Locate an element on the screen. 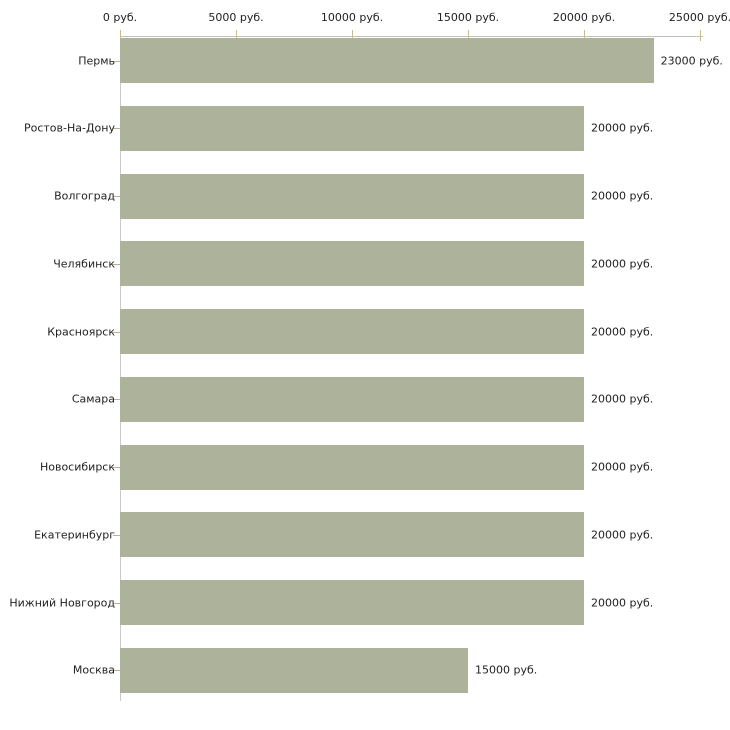 The width and height of the screenshot is (730, 730). category-label: Пермь is located at coordinates (96, 60).